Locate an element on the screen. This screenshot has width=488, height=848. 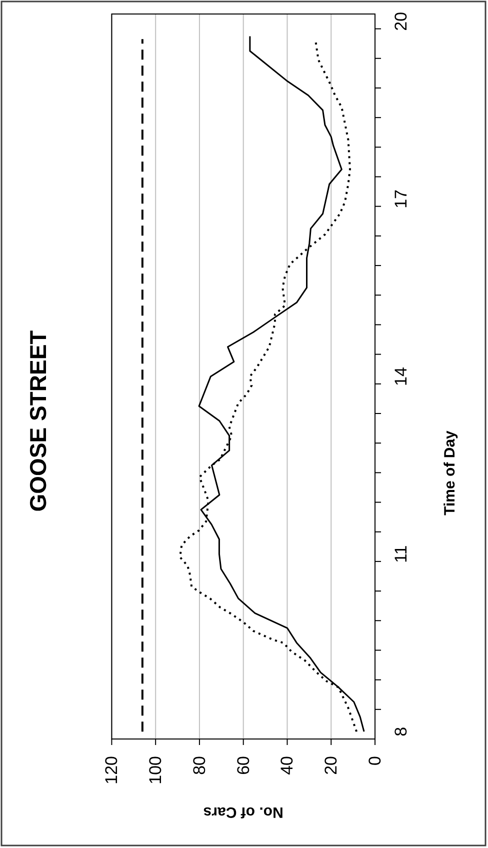
x-tick-label: 100 is located at coordinates (156, 770).